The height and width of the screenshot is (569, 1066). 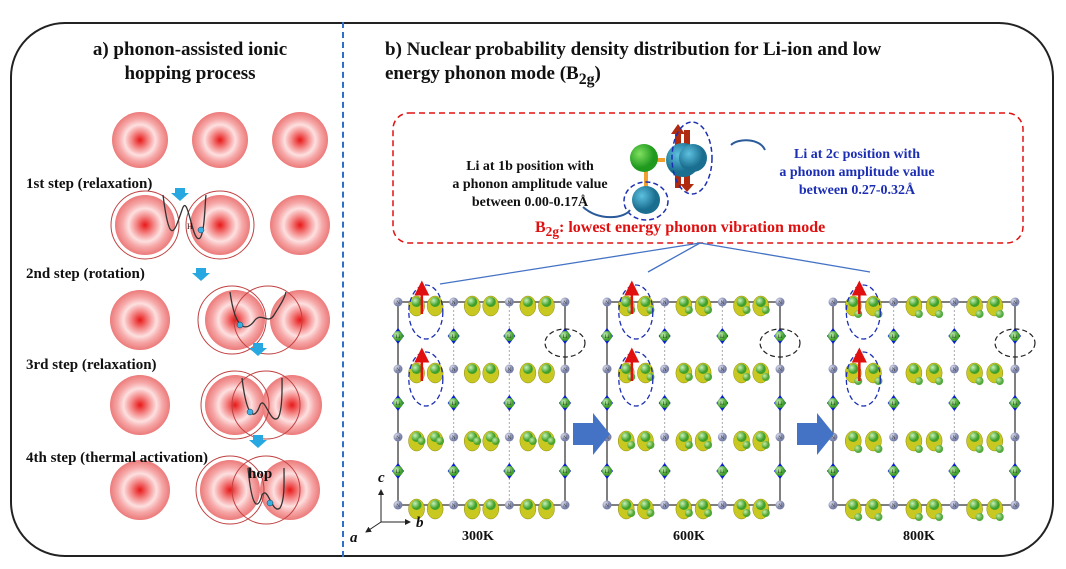 I want to click on temperature-600k: 600K, so click(x=689, y=536).